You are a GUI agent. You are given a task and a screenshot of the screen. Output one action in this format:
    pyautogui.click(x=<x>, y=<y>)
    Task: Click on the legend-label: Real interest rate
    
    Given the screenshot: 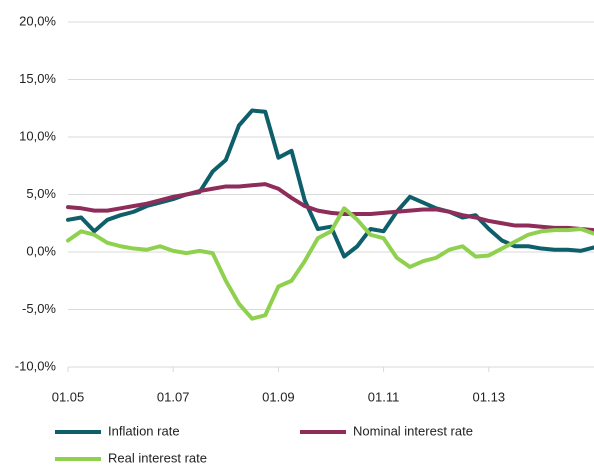 What is the action you would take?
    pyautogui.click(x=157, y=457)
    